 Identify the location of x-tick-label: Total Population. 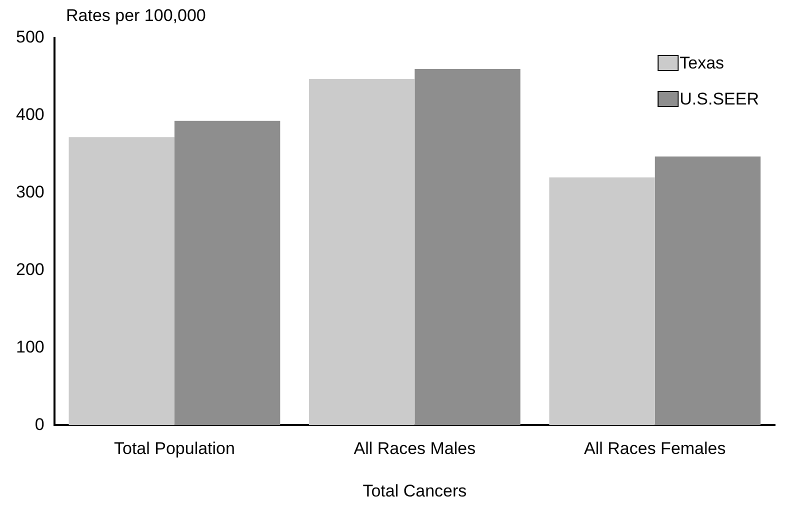
(174, 448).